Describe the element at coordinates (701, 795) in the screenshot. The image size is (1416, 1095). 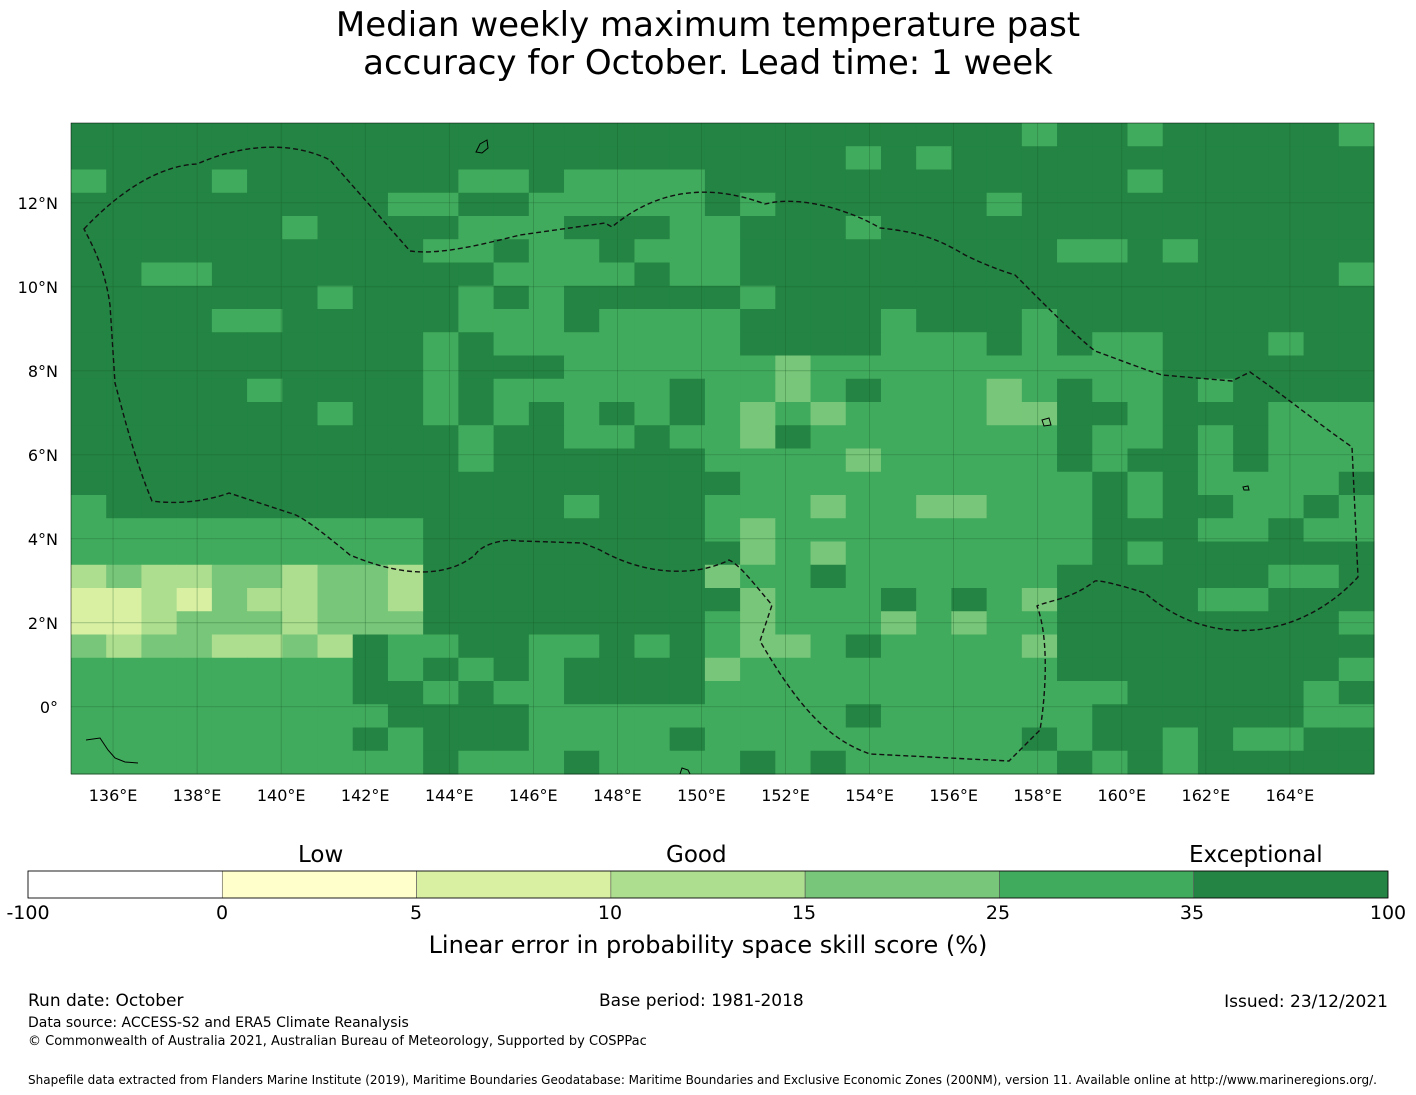
I see `longitude-tick-label: 150°E` at that location.